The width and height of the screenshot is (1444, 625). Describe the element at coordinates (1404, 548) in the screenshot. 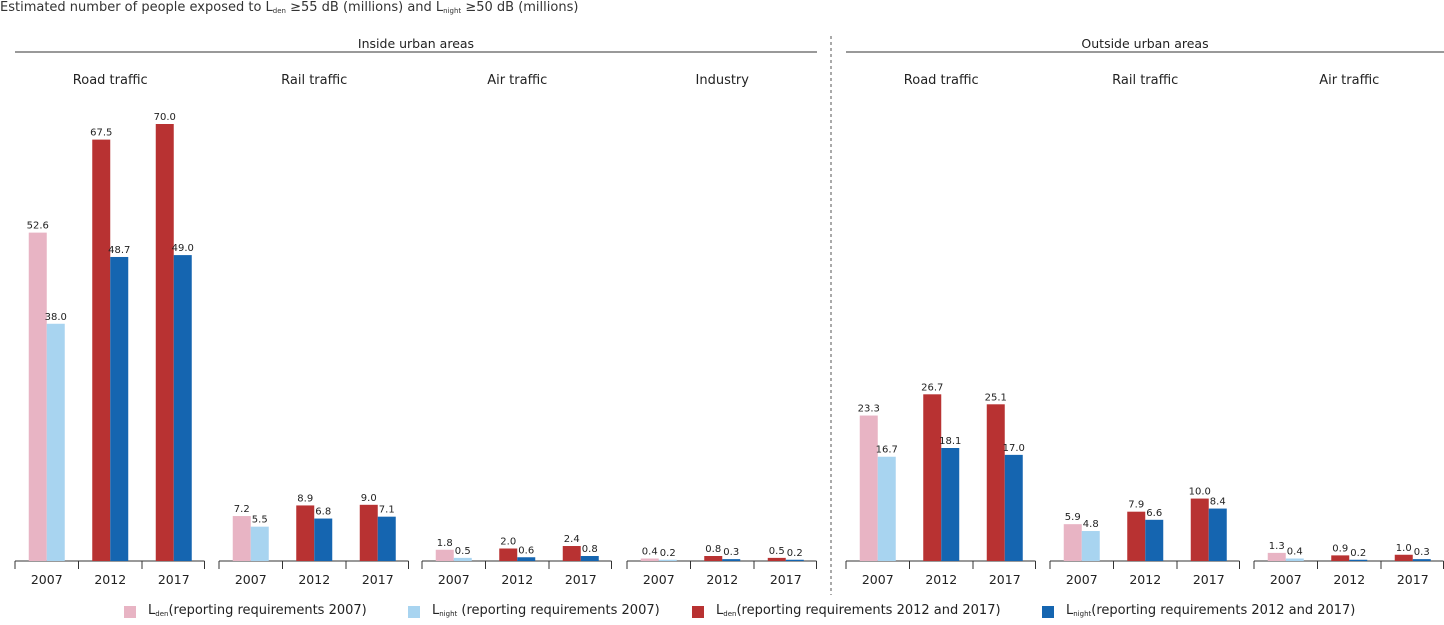

I see `data-label-lden: 1.0` at that location.